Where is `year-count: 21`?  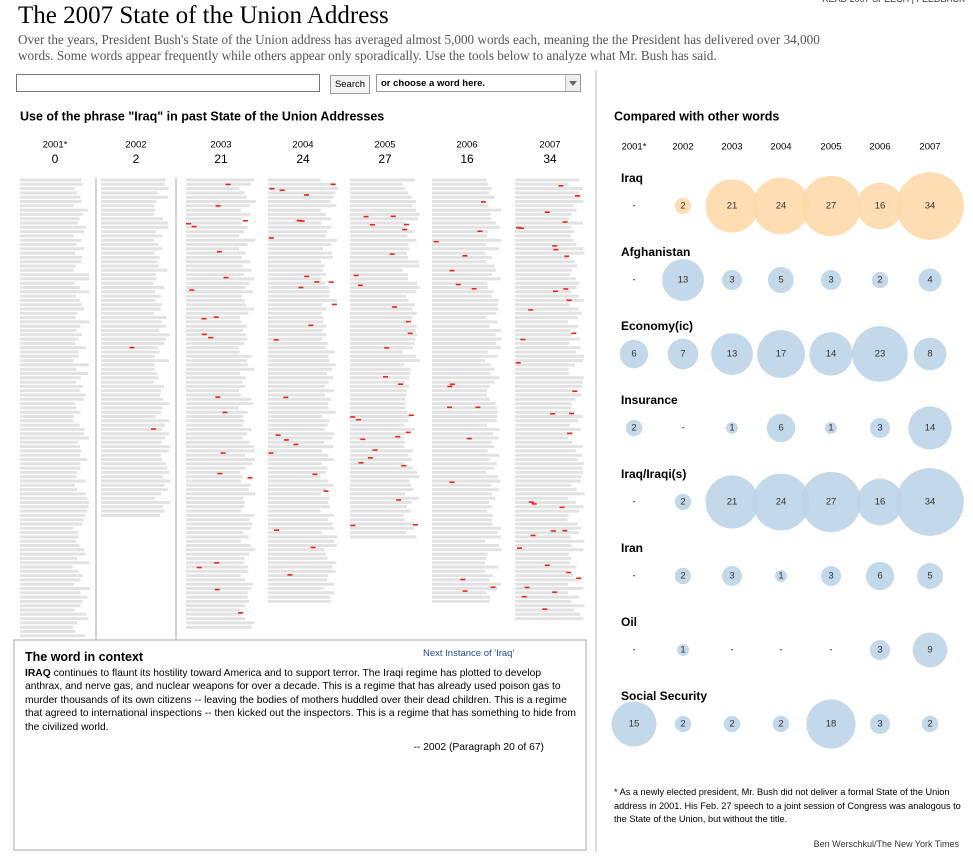
year-count: 21 is located at coordinates (221, 159).